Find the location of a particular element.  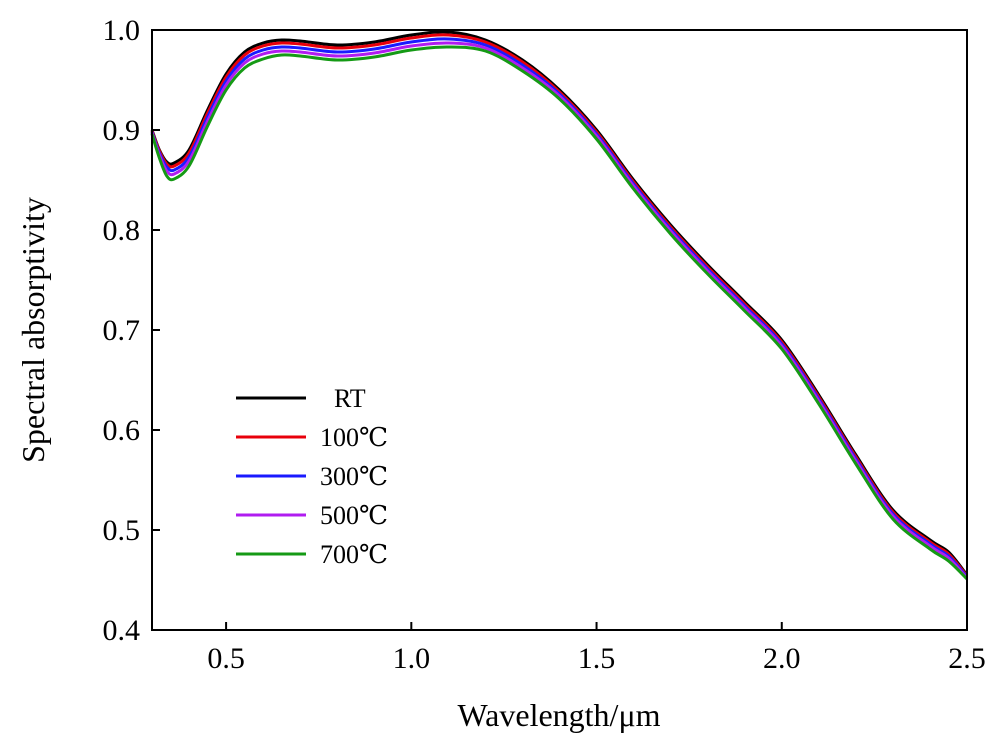

x-tick-label: 2.0 is located at coordinates (782, 658).